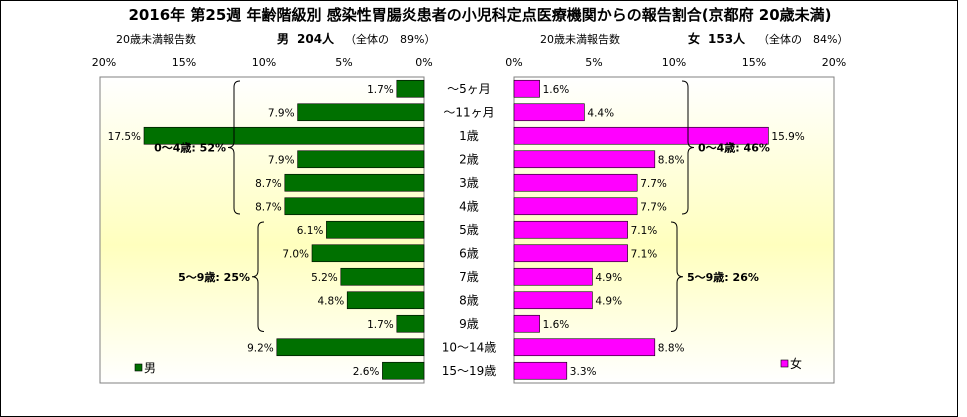  What do you see at coordinates (787, 137) in the screenshot?
I see `female-value-label: 15.9%` at bounding box center [787, 137].